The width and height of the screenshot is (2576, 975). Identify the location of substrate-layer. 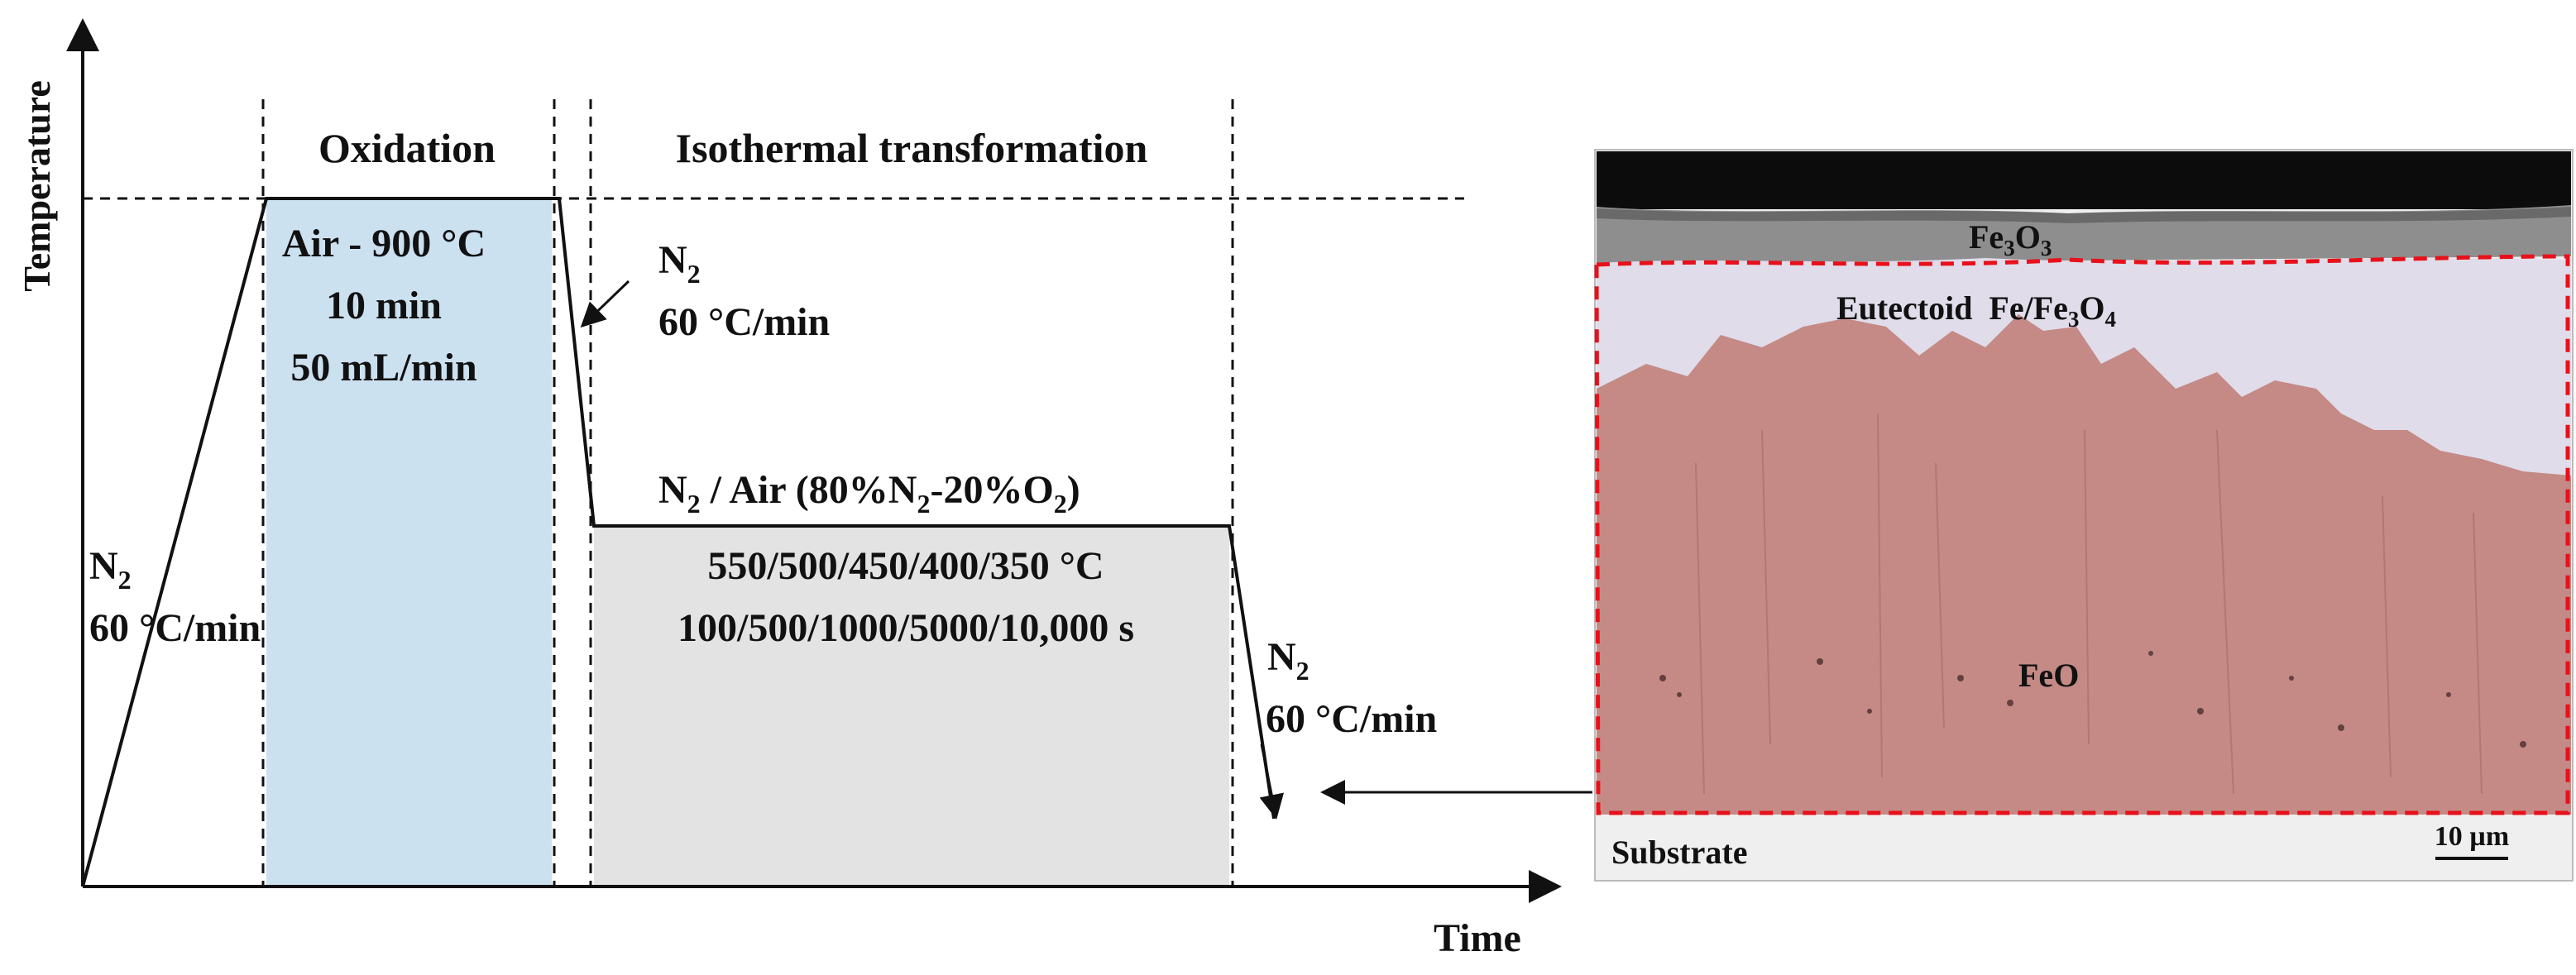
(2084, 847).